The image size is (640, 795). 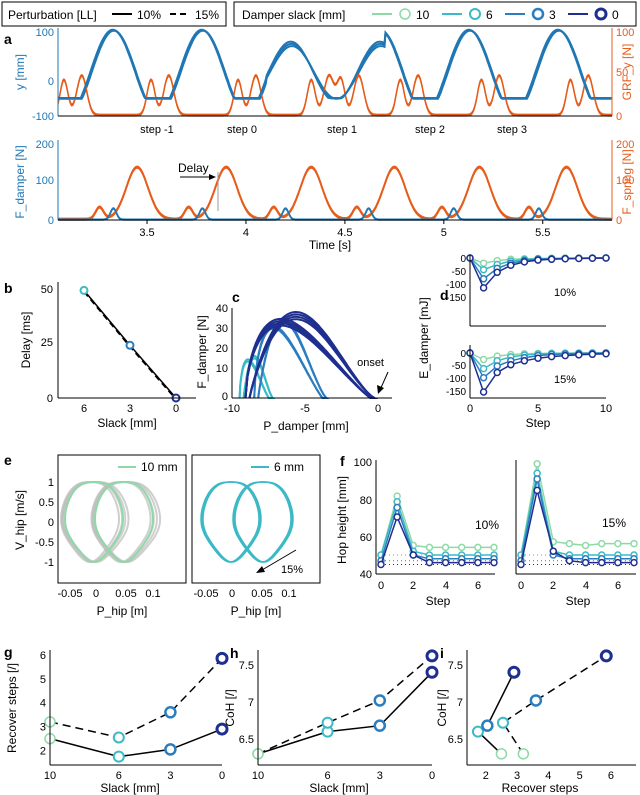 What do you see at coordinates (366, 538) in the screenshot?
I see `f-ytick: 60` at bounding box center [366, 538].